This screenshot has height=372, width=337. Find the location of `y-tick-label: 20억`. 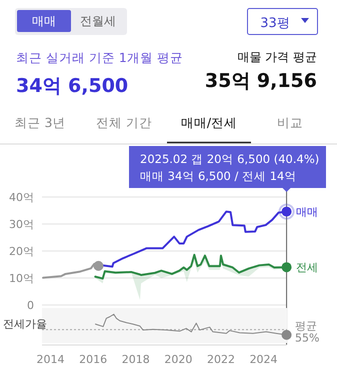

y-tick-label: 20억 is located at coordinates (21, 251).